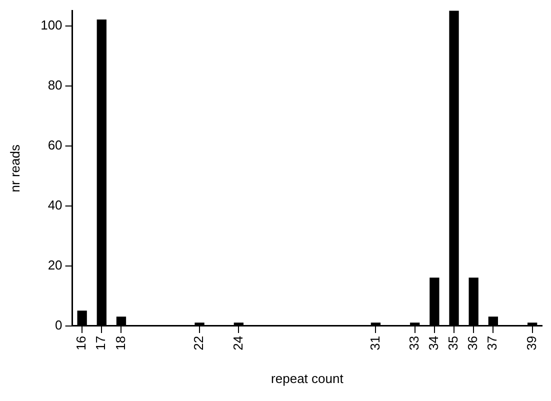 This screenshot has height=401, width=551. Describe the element at coordinates (120, 343) in the screenshot. I see `x-tick-label: 18` at that location.